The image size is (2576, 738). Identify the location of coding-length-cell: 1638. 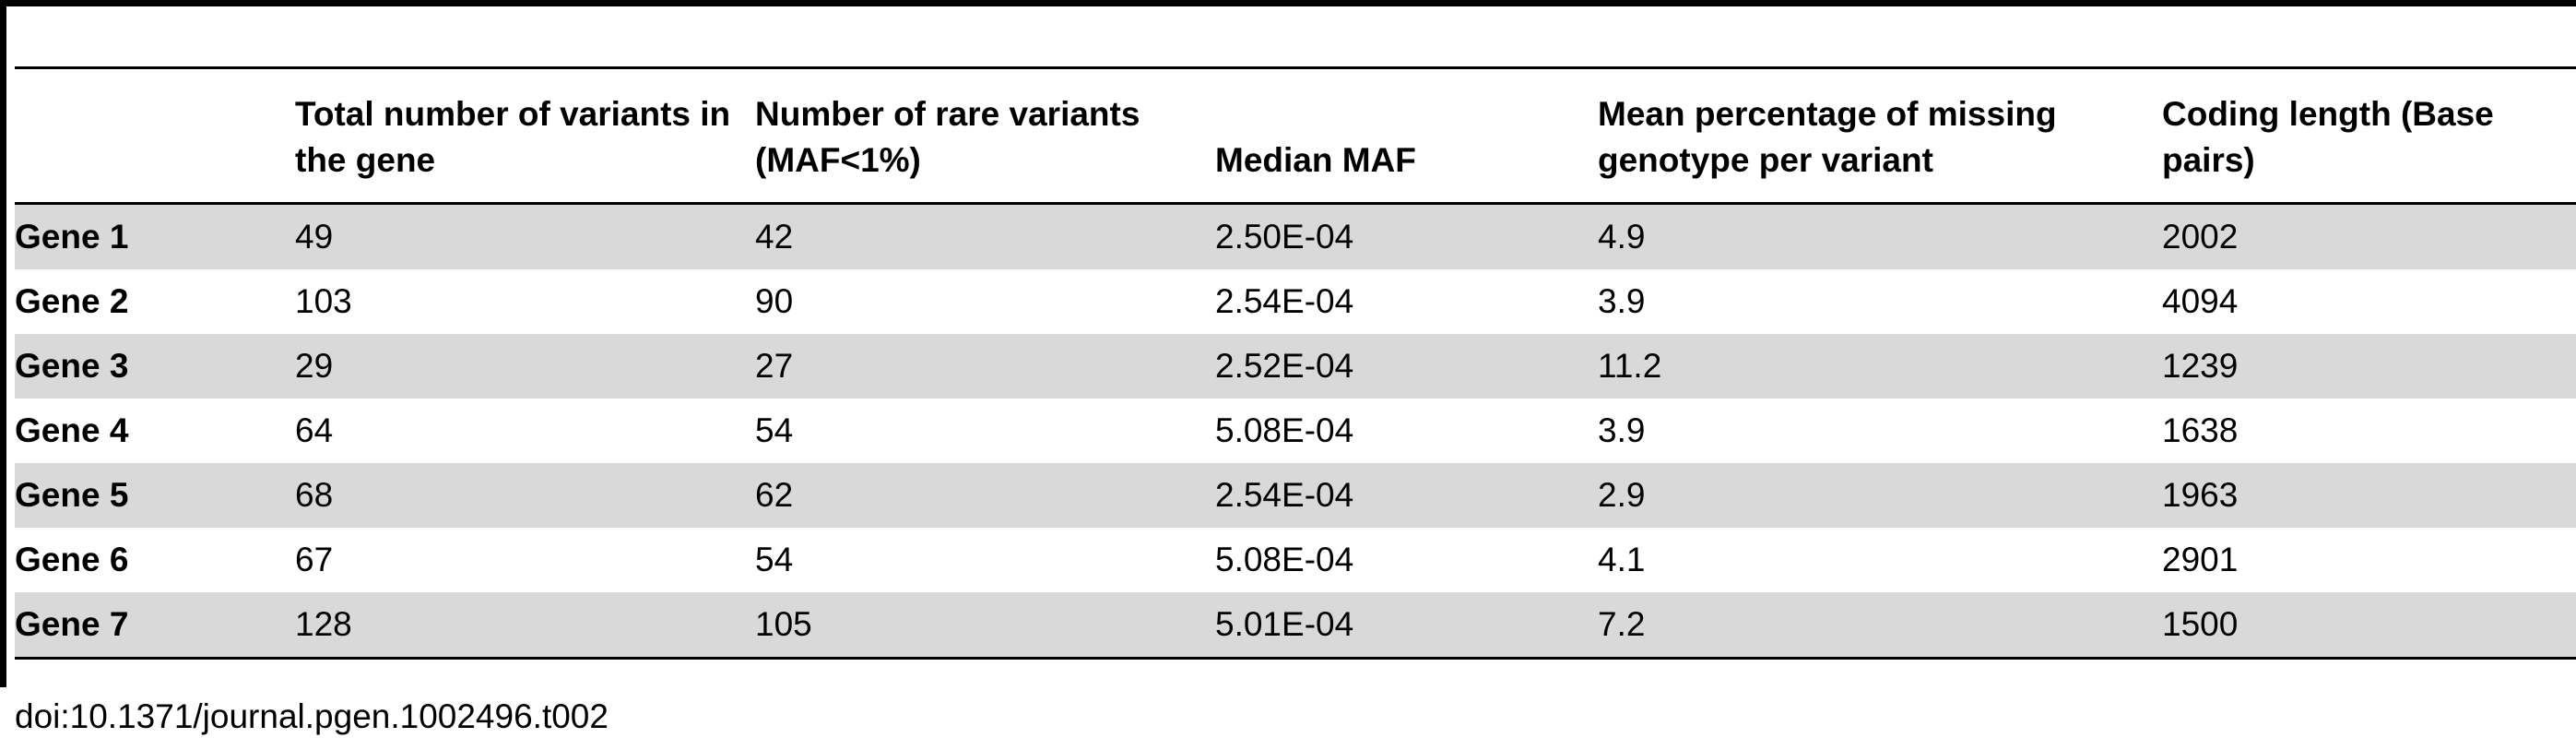
(2200, 430).